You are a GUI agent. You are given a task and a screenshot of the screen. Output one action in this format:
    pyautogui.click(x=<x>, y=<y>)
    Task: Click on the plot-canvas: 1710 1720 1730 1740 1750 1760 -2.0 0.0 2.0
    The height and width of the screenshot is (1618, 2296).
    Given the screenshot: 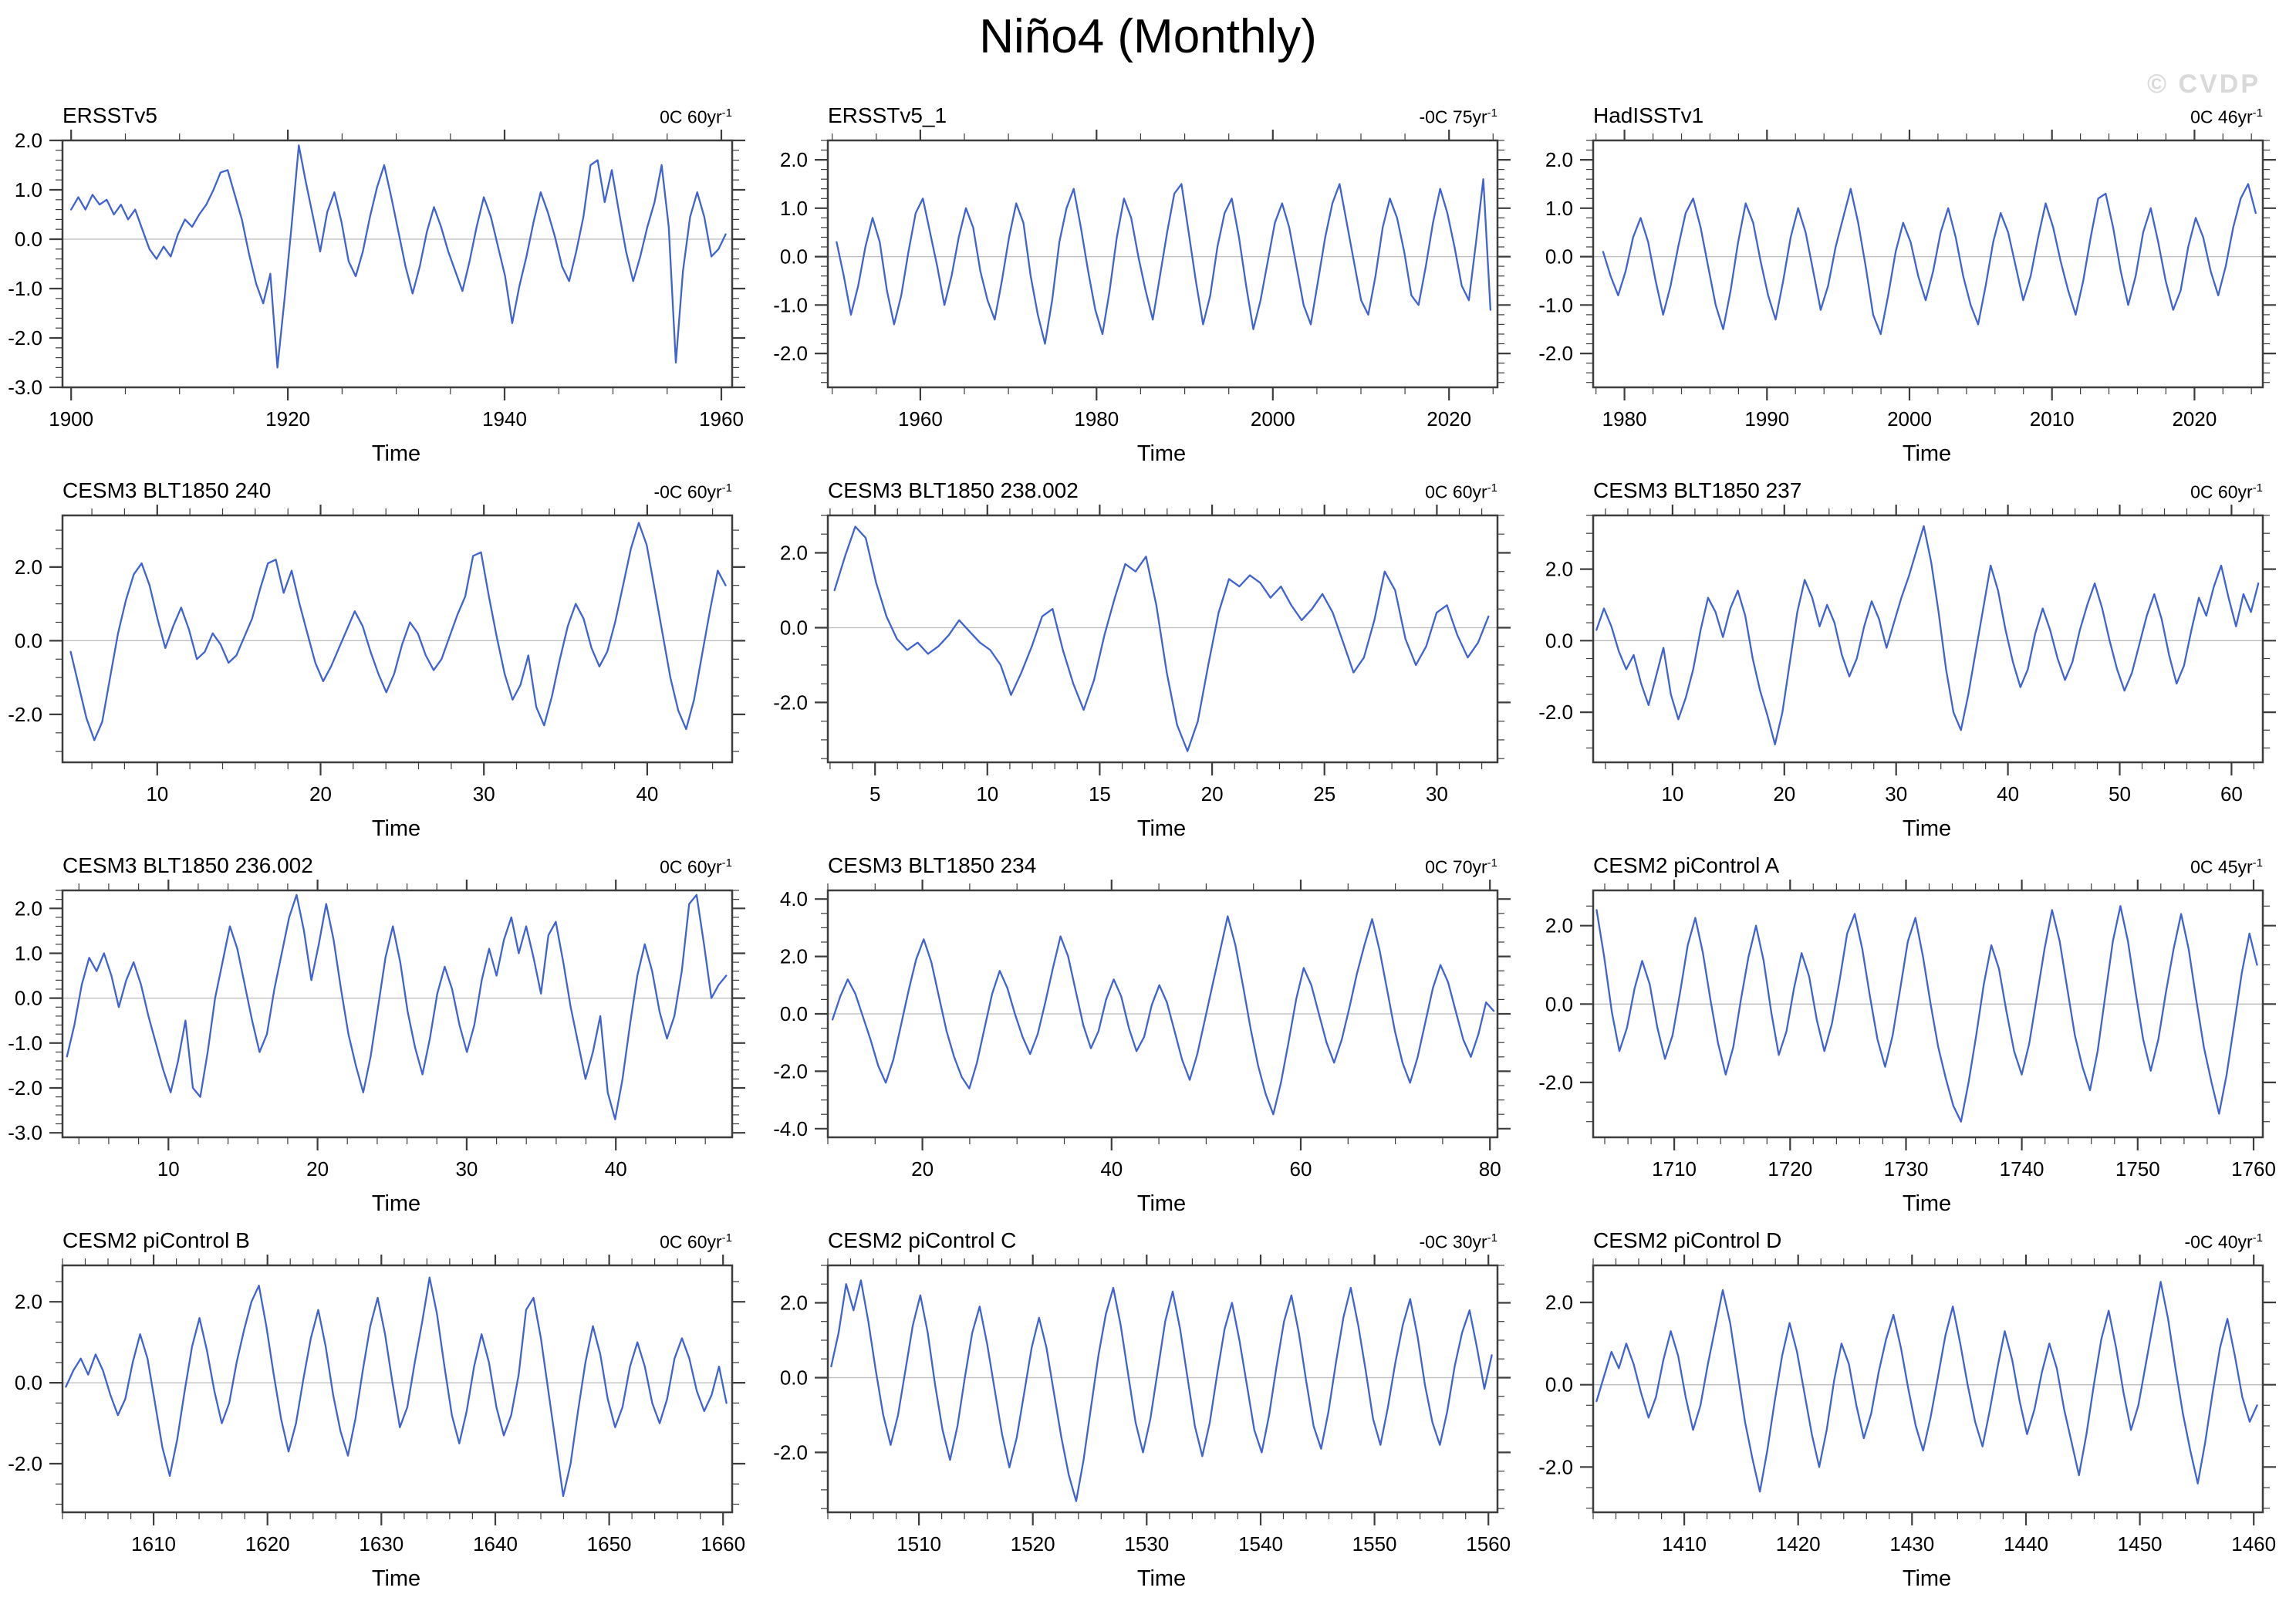 What is the action you would take?
    pyautogui.click(x=1907, y=1030)
    